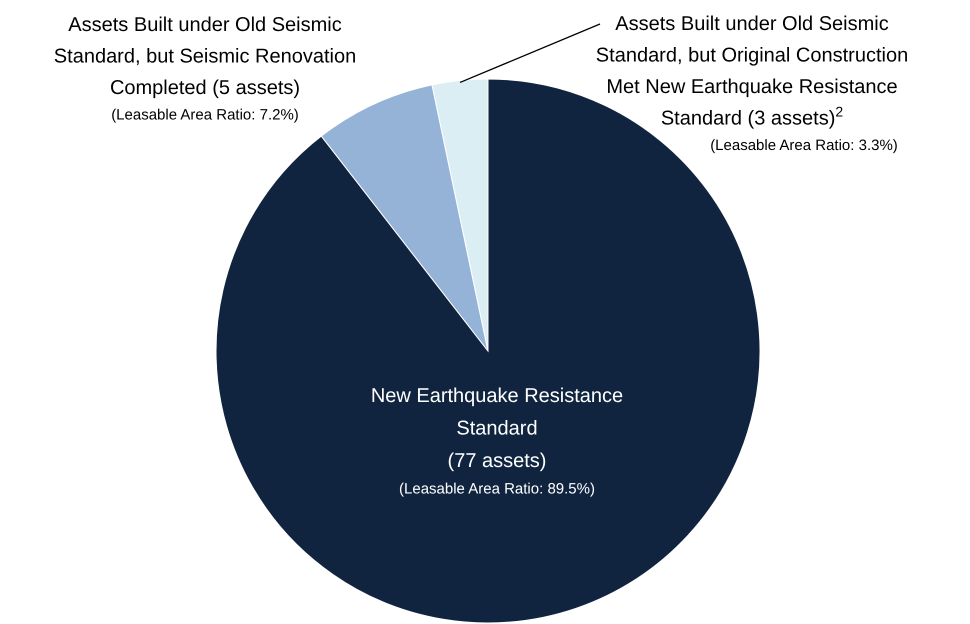  What do you see at coordinates (804, 145) in the screenshot?
I see `data-label: (Leasable Area Ratio: 3.3%)` at bounding box center [804, 145].